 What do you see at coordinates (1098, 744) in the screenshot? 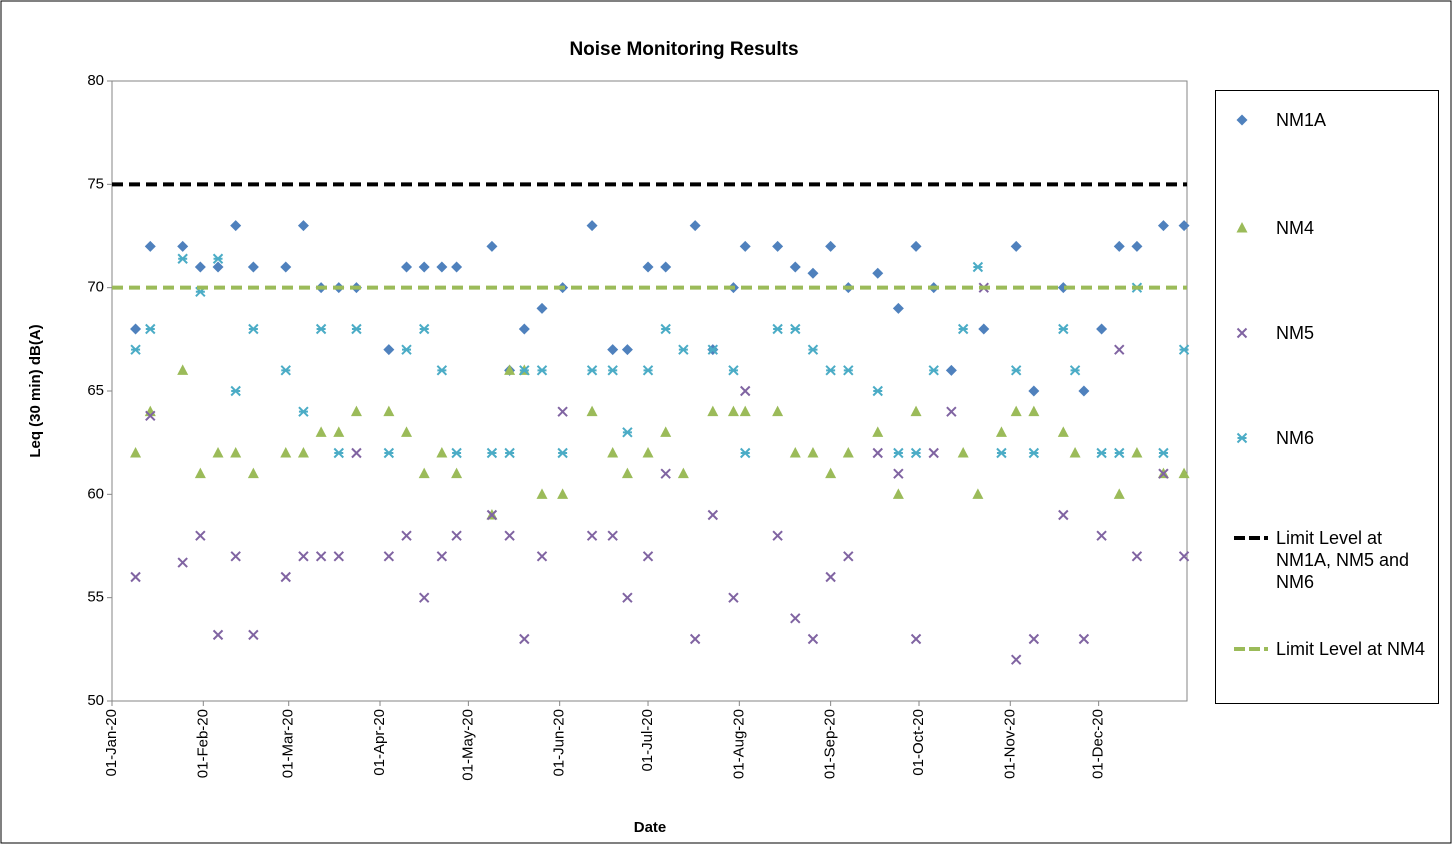
I see `x-tick-label: 01-Dec-20` at bounding box center [1098, 744].